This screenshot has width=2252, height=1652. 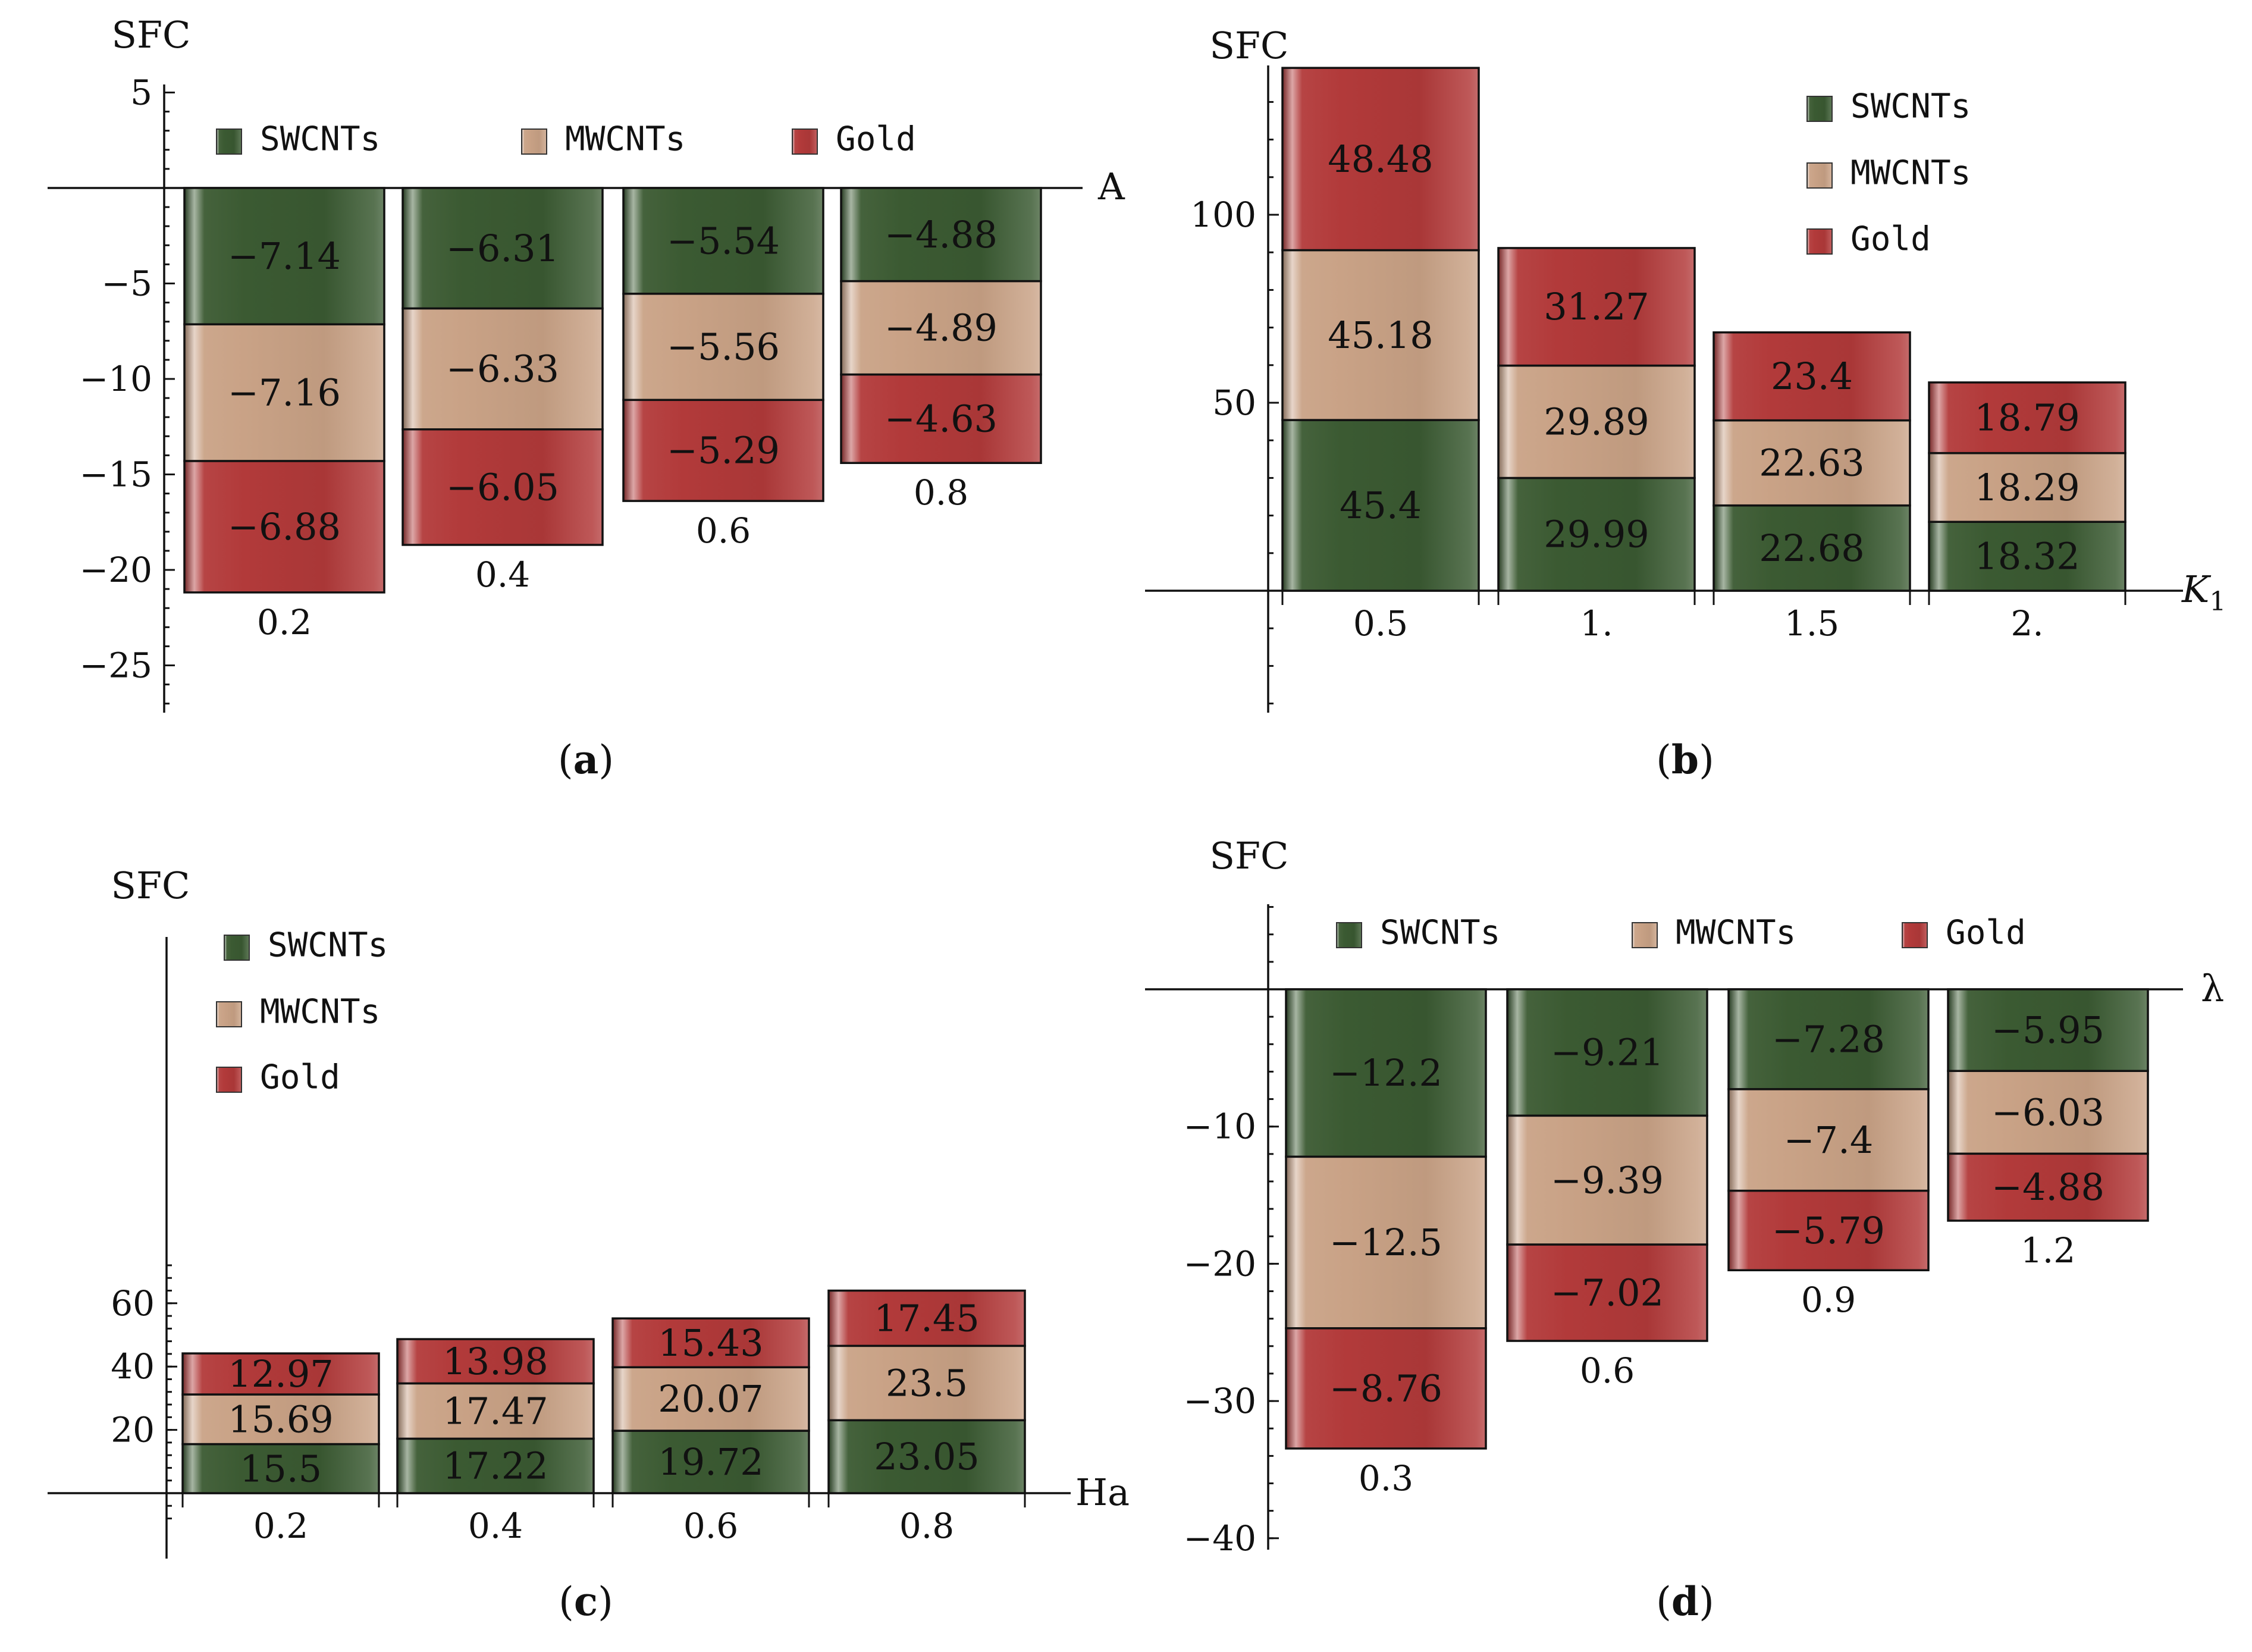 I want to click on data-label: −4.63, so click(x=941, y=418).